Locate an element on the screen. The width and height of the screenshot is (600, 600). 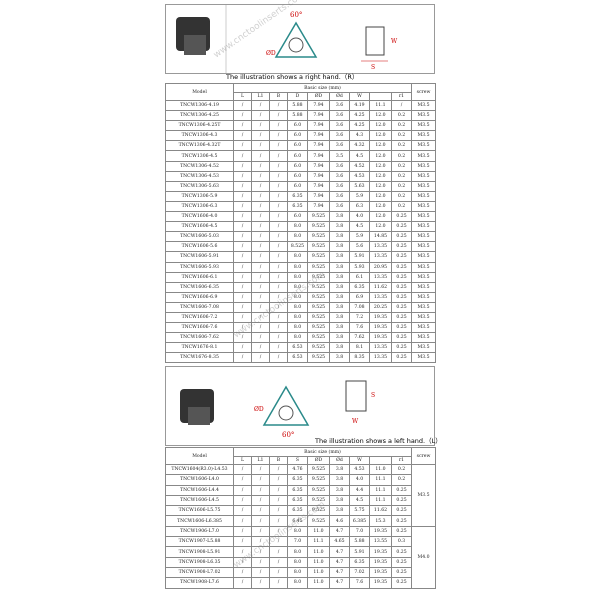
cell: 6.35 is located at coordinates (297, 480).